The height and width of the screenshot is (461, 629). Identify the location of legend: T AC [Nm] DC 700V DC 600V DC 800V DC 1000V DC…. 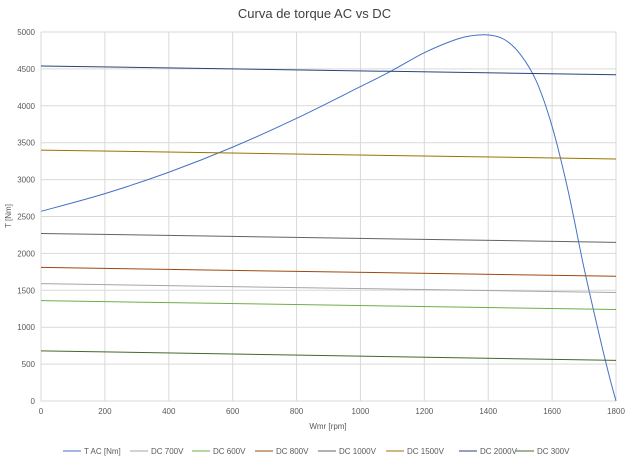
(316, 451).